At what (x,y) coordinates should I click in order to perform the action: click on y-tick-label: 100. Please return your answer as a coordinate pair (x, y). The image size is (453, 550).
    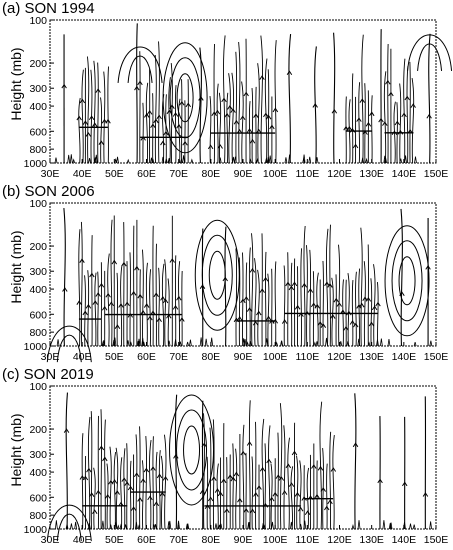
    Looking at the image, I should click on (38, 21).